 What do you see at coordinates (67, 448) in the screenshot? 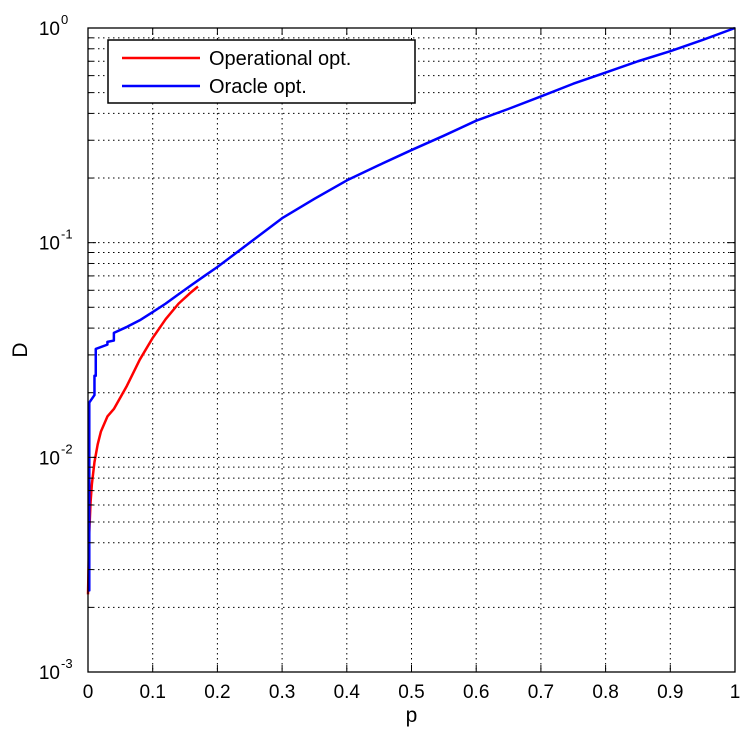
I see `y-tick-exponent-1: -2` at bounding box center [67, 448].